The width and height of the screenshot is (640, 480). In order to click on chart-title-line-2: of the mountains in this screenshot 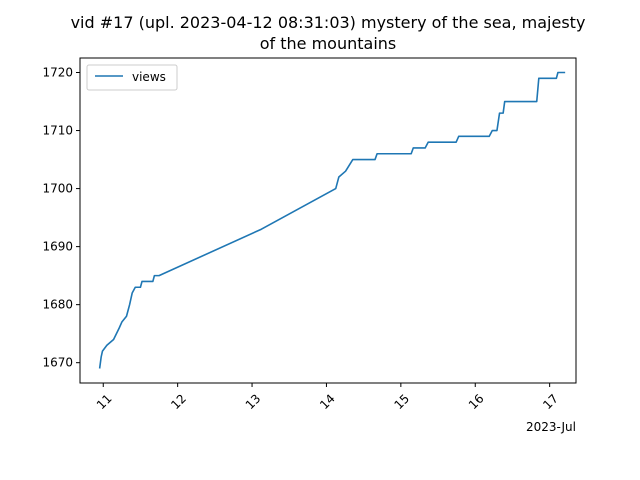, I will do `click(328, 43)`.